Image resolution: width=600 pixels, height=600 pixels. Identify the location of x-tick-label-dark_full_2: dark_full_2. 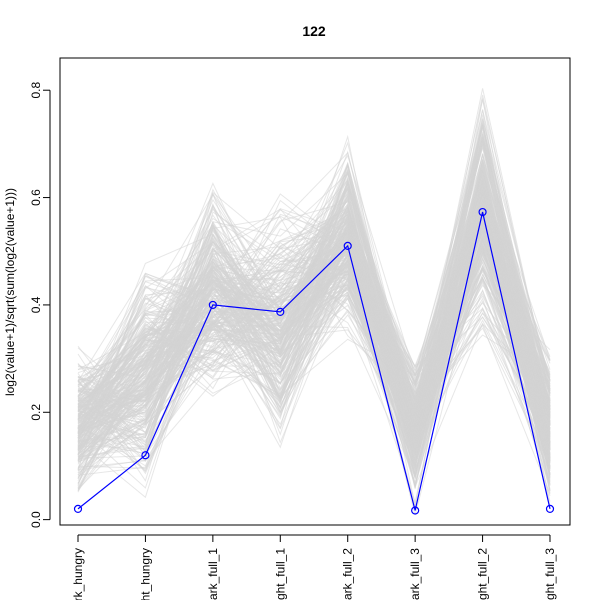
(348, 574).